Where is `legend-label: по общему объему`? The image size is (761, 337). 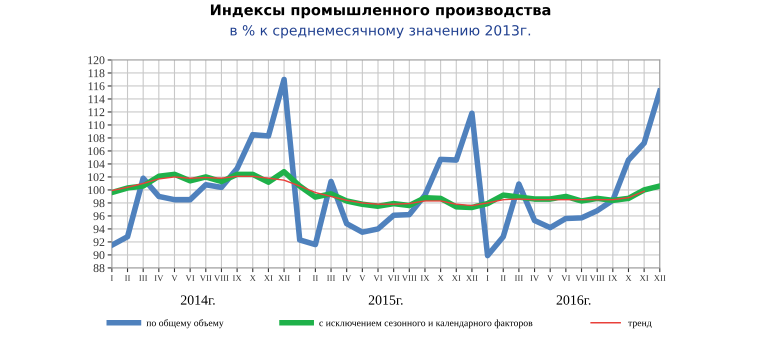
legend-label: по общему объему is located at coordinates (185, 323).